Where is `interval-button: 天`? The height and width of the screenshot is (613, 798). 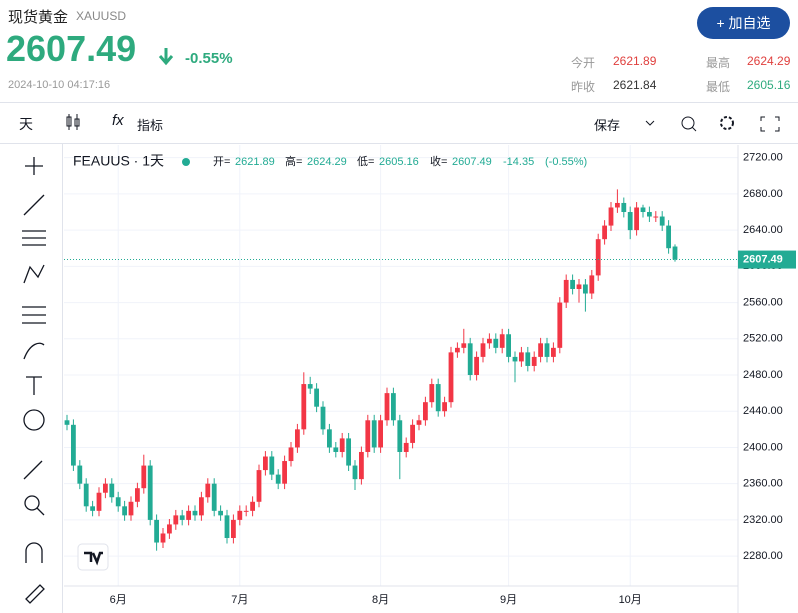 interval-button: 天 is located at coordinates (26, 124).